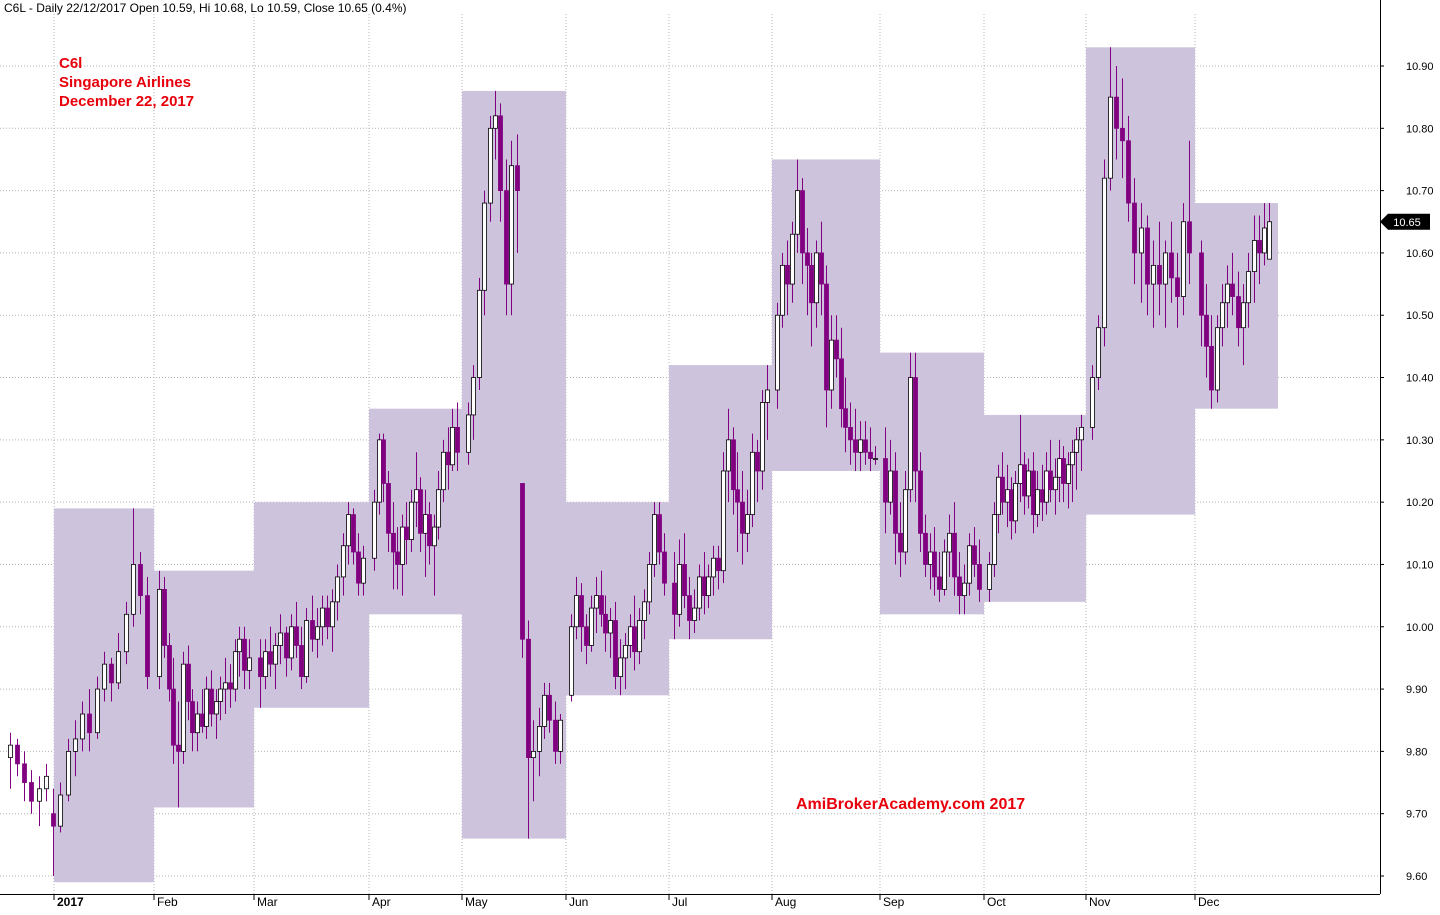 This screenshot has width=1440, height=915. Describe the element at coordinates (785, 902) in the screenshot. I see `x-tick-label: Aug` at that location.